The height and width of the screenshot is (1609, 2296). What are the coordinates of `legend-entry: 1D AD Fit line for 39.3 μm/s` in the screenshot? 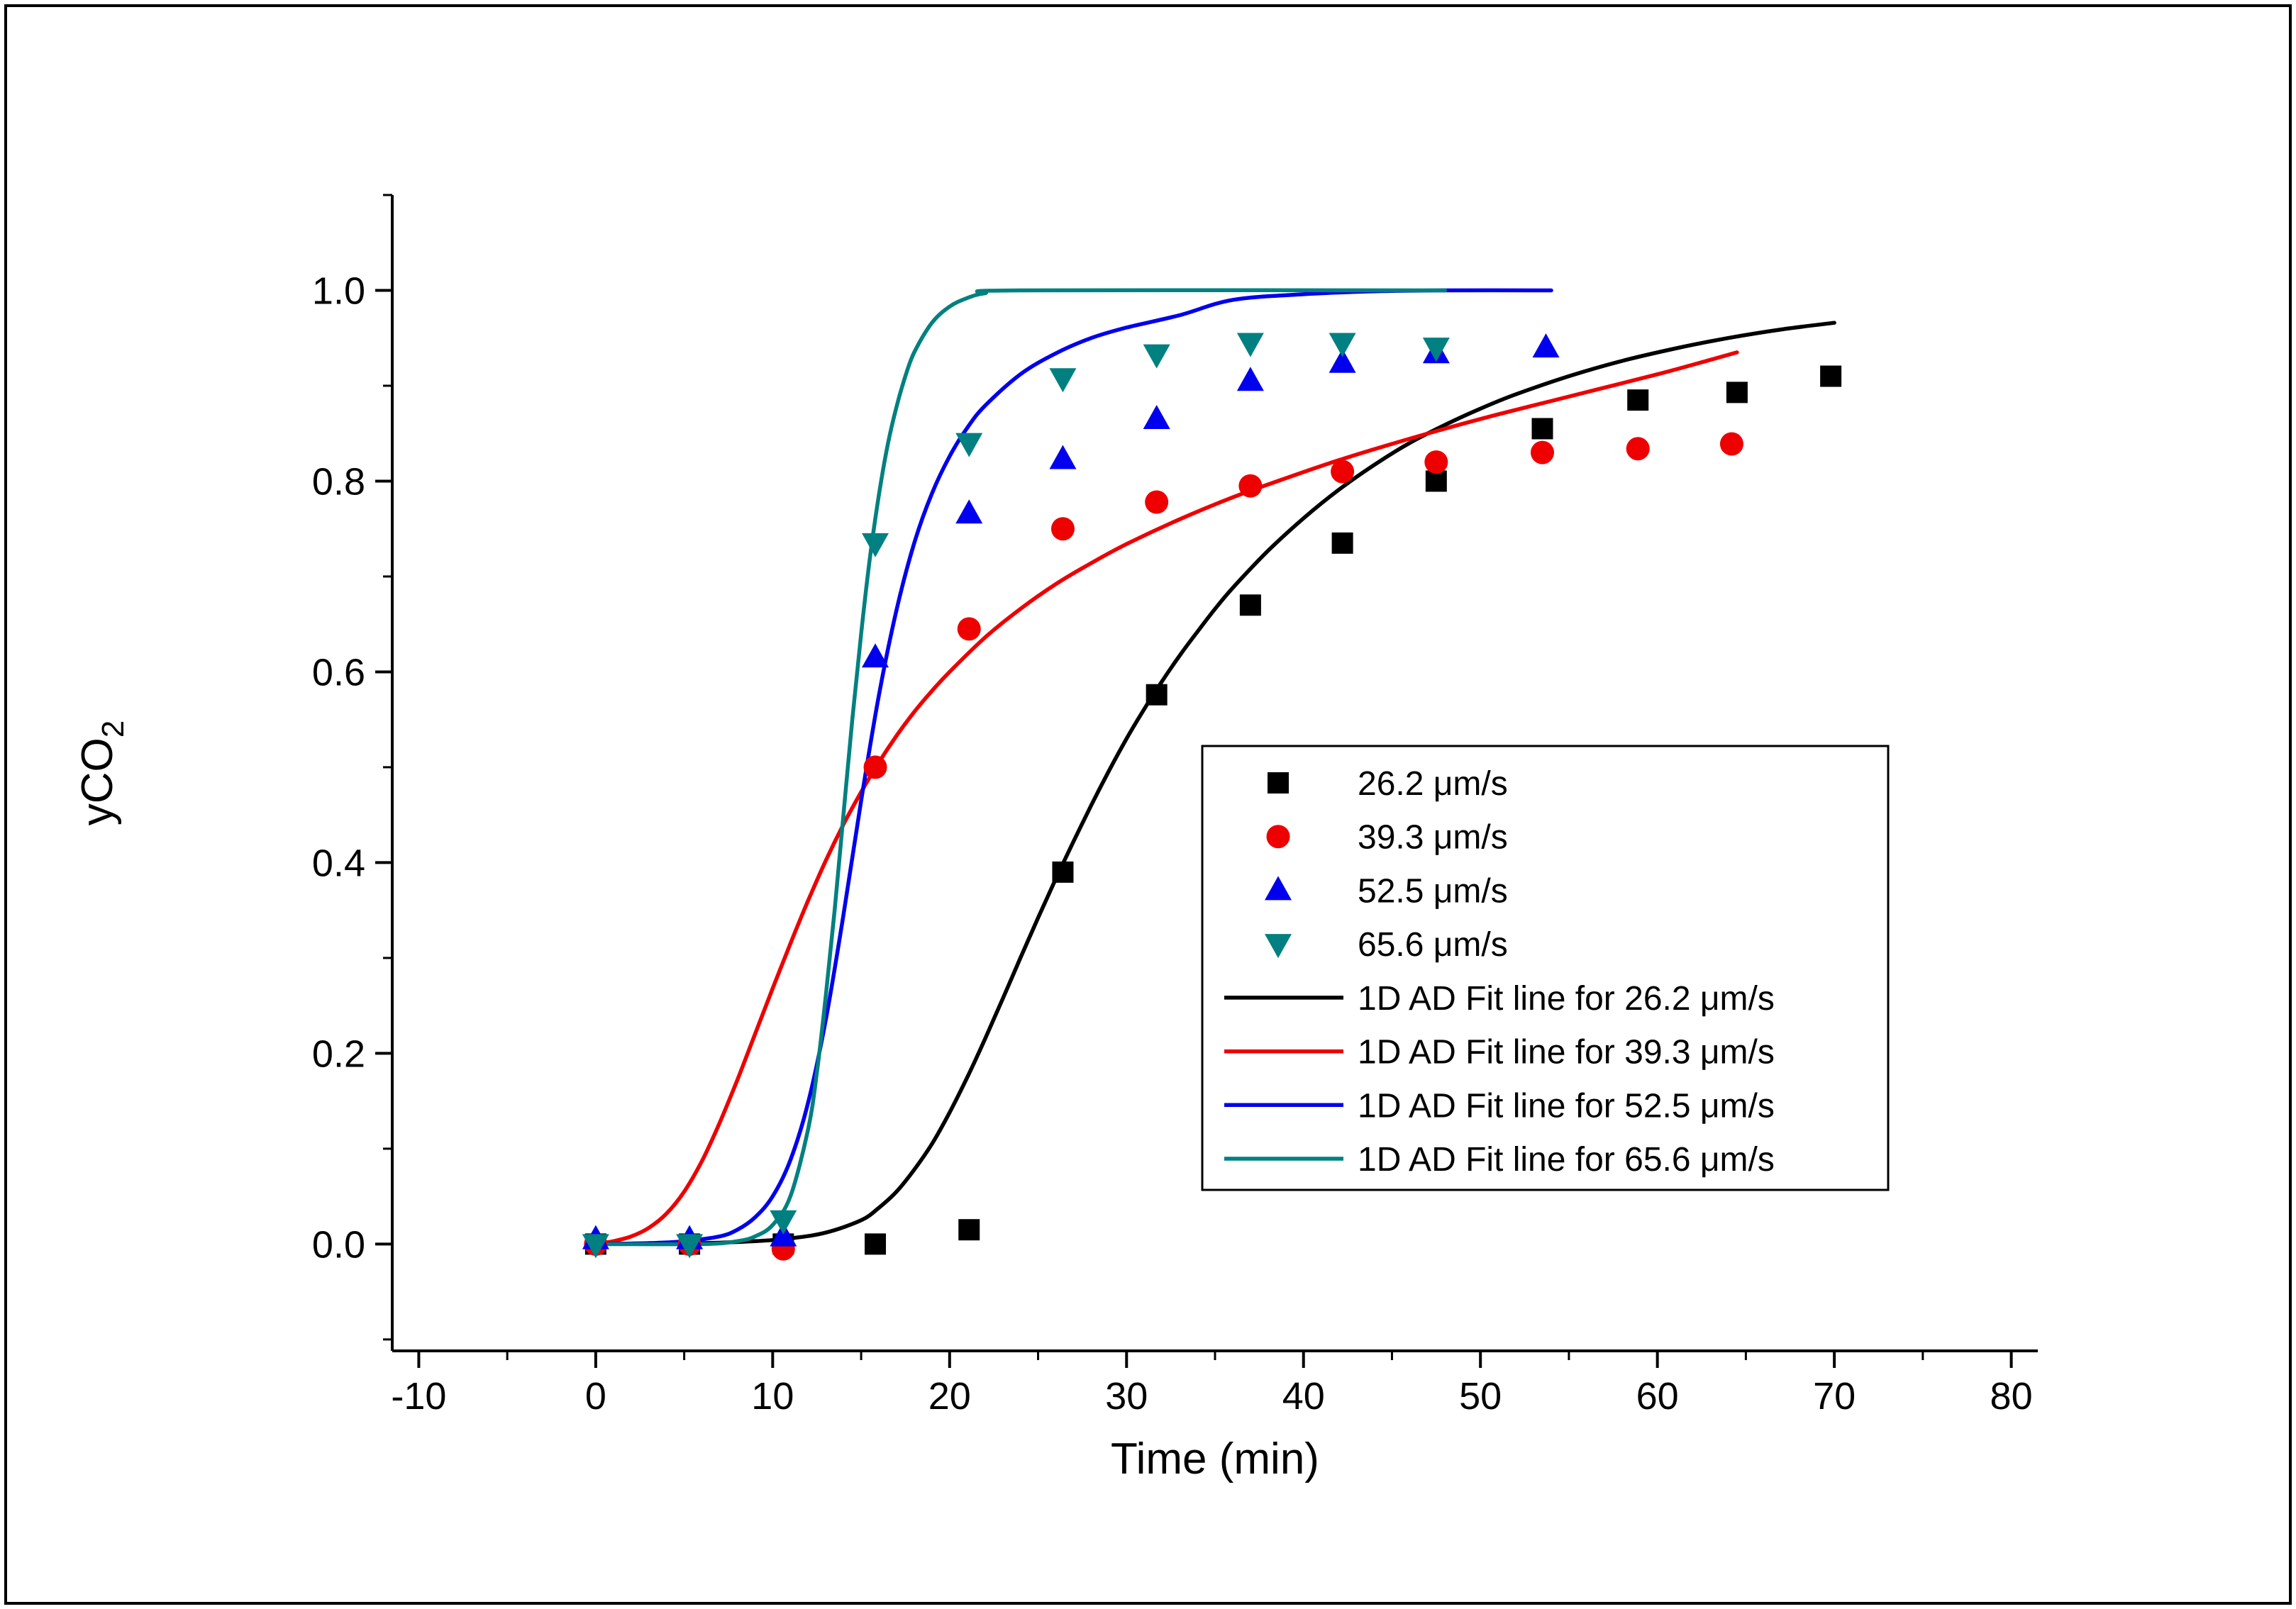 It's located at (1499, 1052).